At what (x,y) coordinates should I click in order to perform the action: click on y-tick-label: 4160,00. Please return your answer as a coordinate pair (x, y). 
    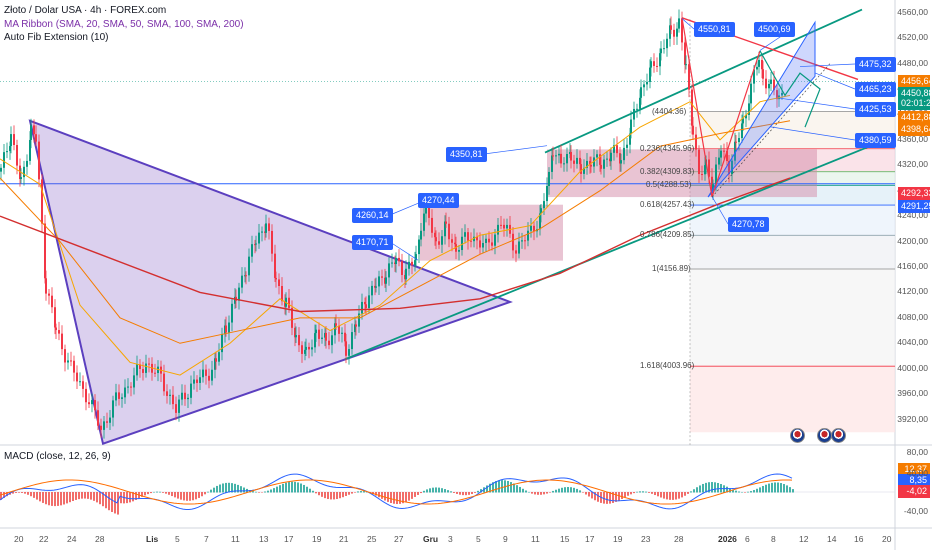
    Looking at the image, I should click on (912, 266).